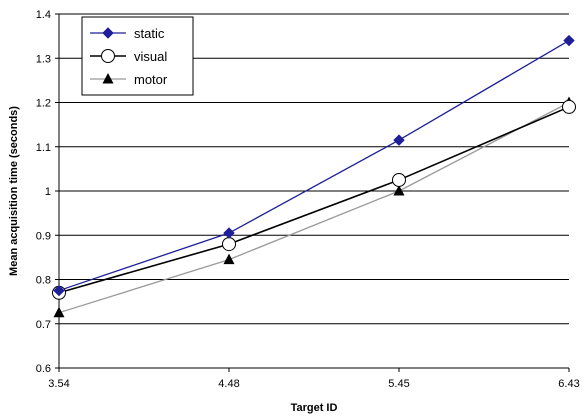  I want to click on y-tick-label: 1.1, so click(43, 148).